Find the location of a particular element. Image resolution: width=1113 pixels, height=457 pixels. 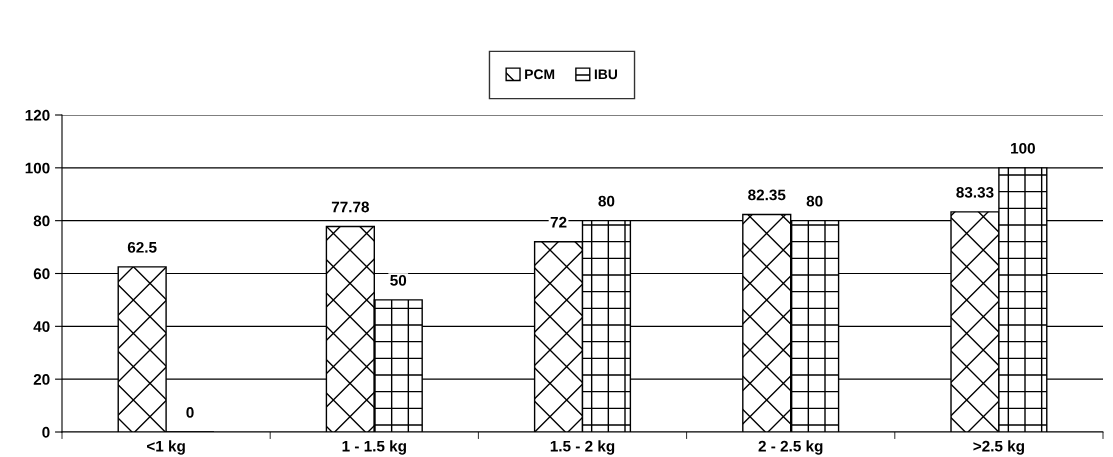

legend-label: IBU is located at coordinates (606, 74).